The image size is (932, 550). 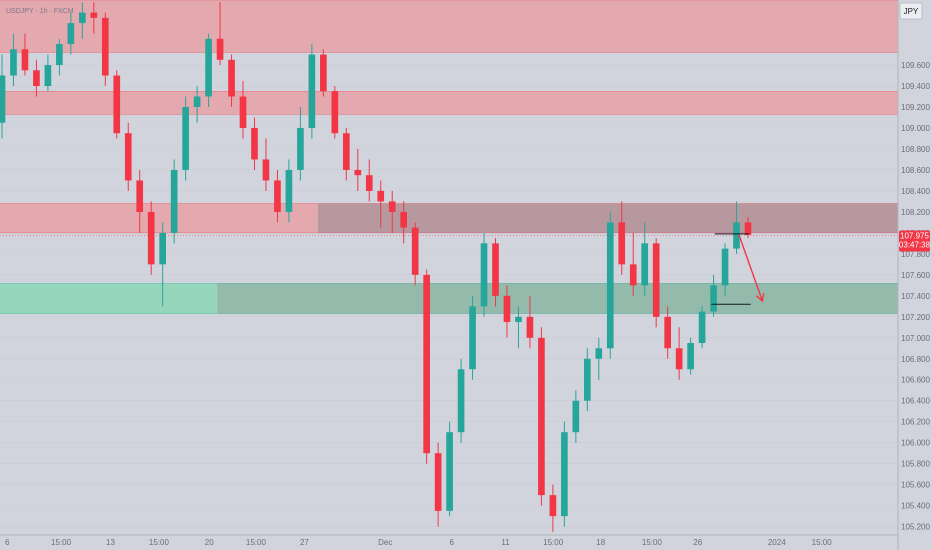 What do you see at coordinates (451, 542) in the screenshot?
I see `time-tick-label: 6` at bounding box center [451, 542].